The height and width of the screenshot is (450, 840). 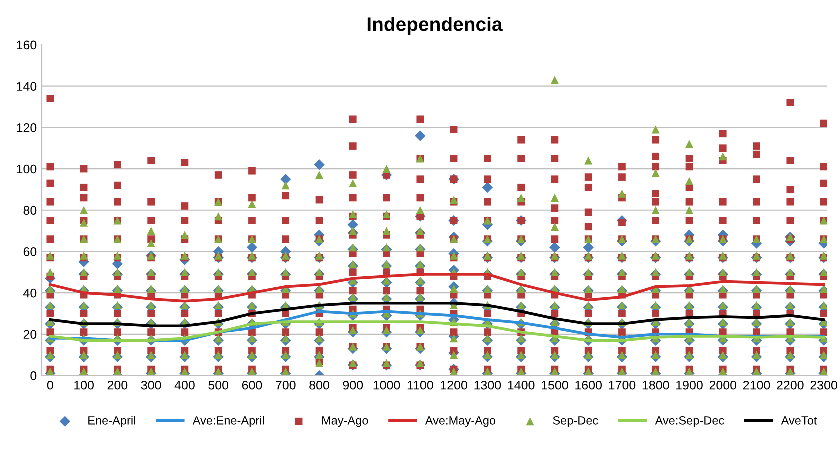 What do you see at coordinates (151, 385) in the screenshot?
I see `x-tick-label: 300` at bounding box center [151, 385].